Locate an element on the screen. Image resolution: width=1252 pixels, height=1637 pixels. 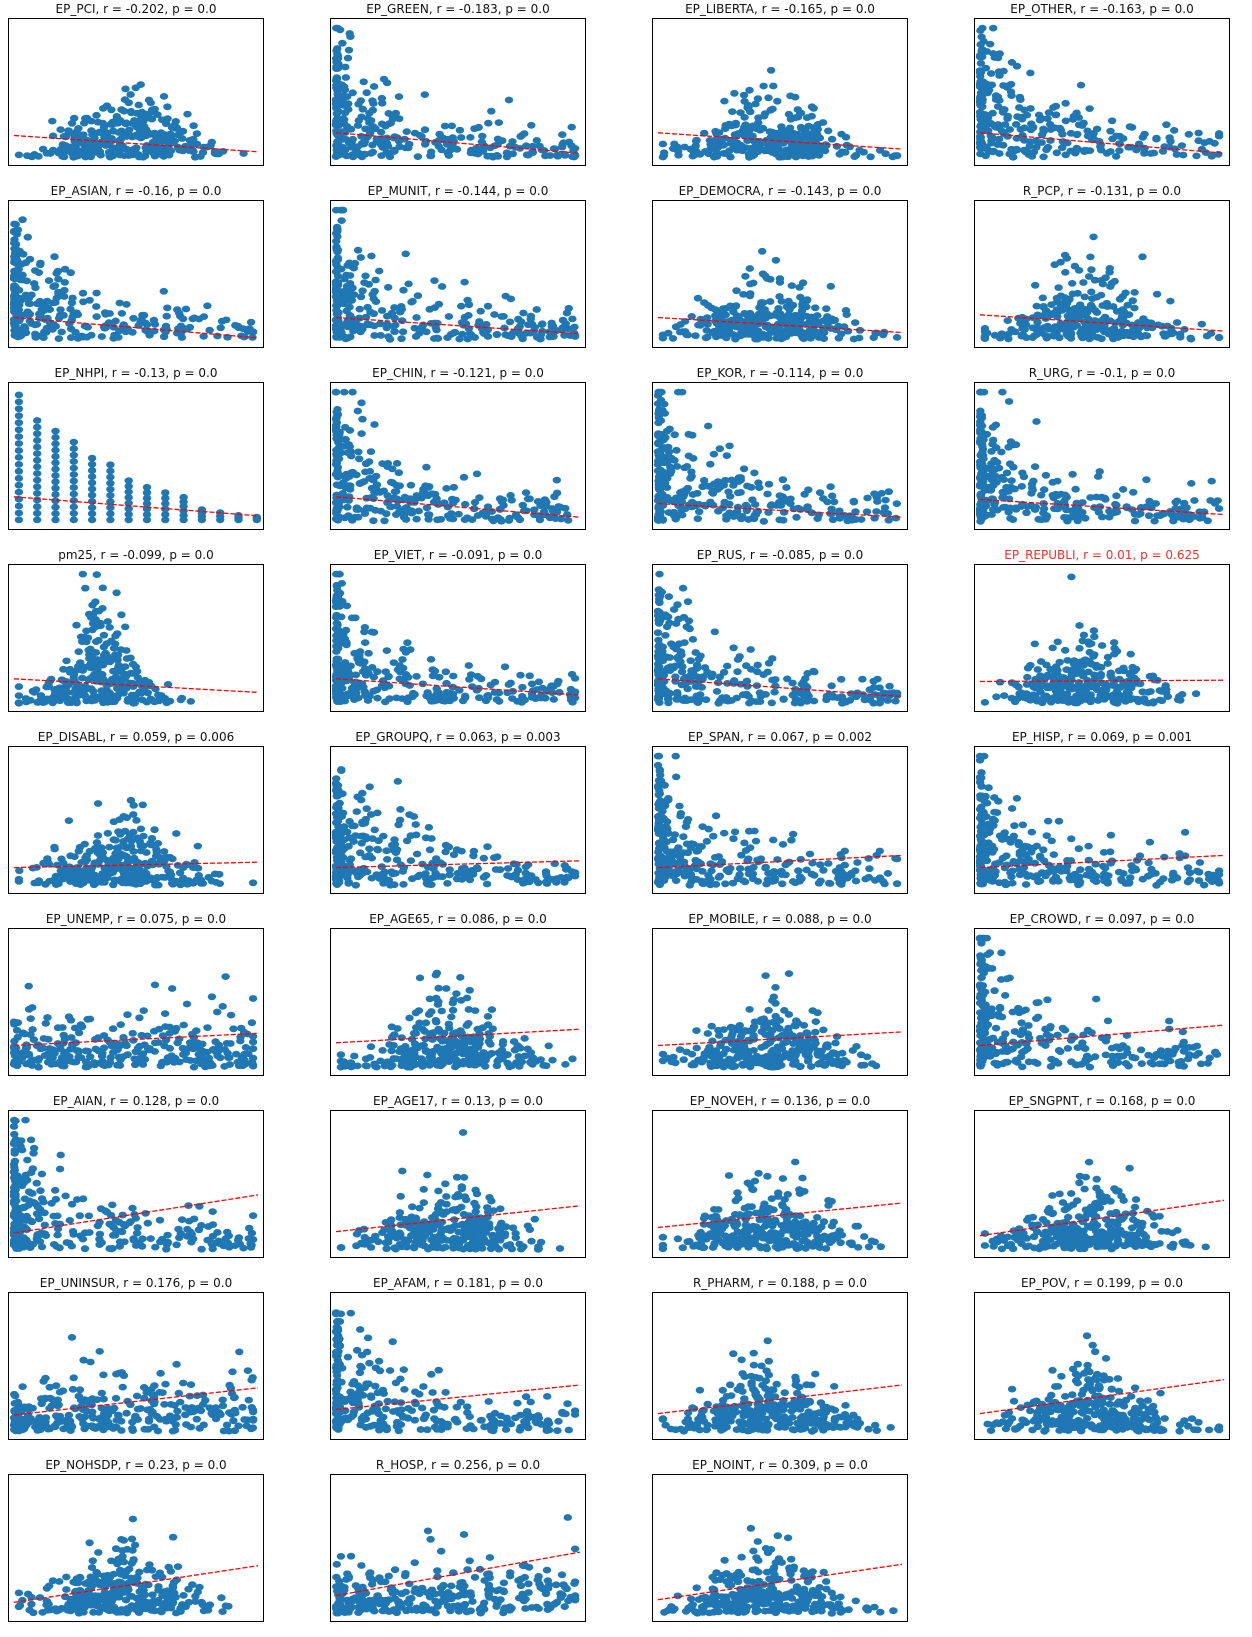
fit-line is located at coordinates (780, 141).